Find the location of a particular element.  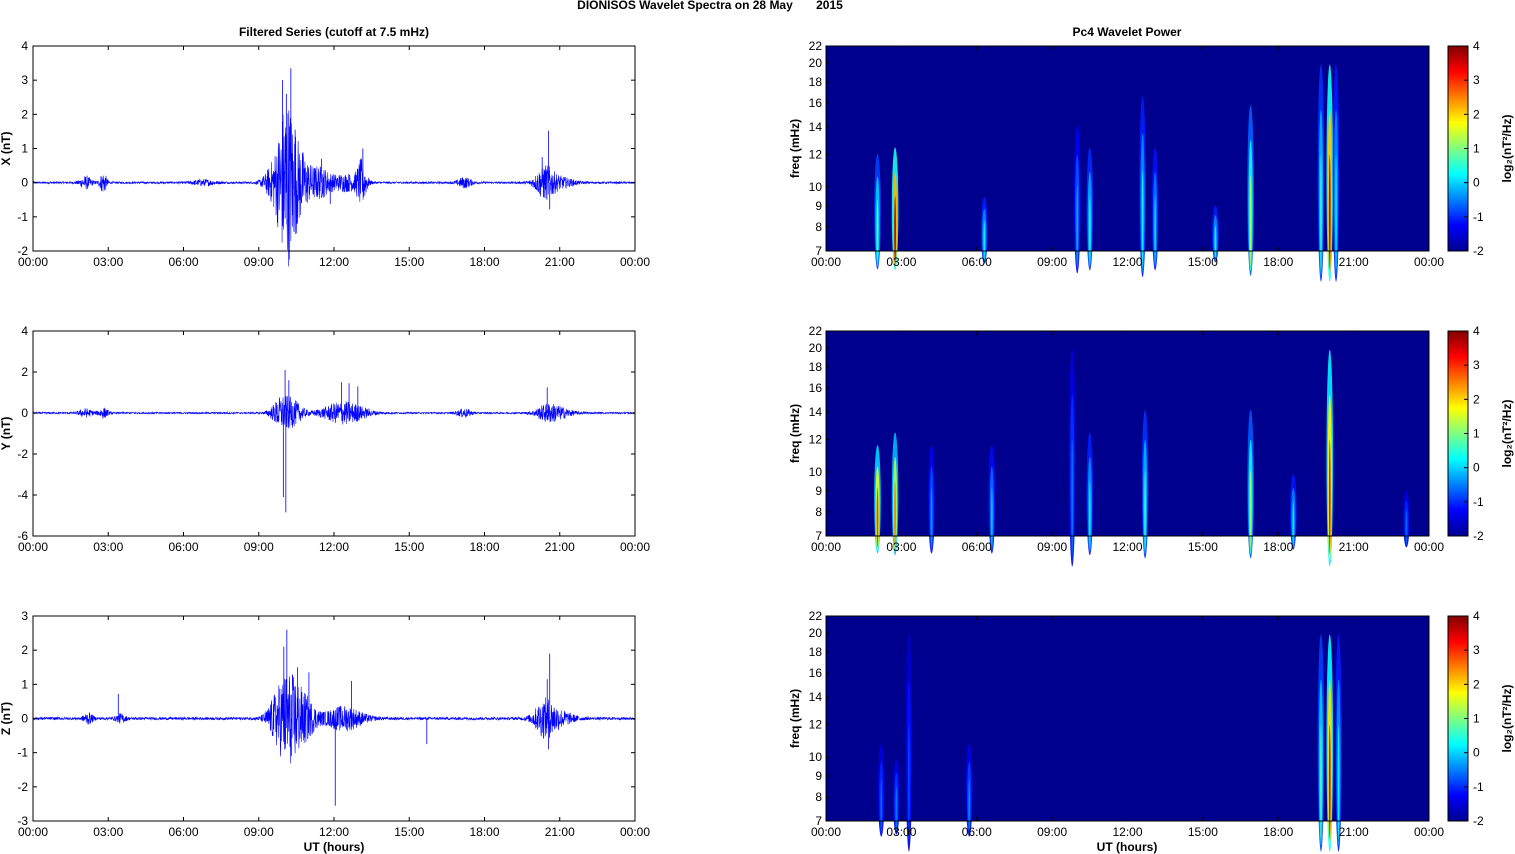

spectrogram-background is located at coordinates (1127, 433).